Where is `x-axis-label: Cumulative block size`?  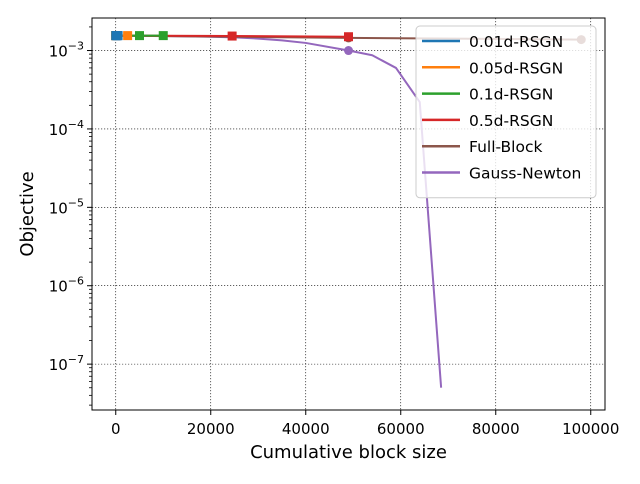
x-axis-label: Cumulative block size is located at coordinates (348, 452).